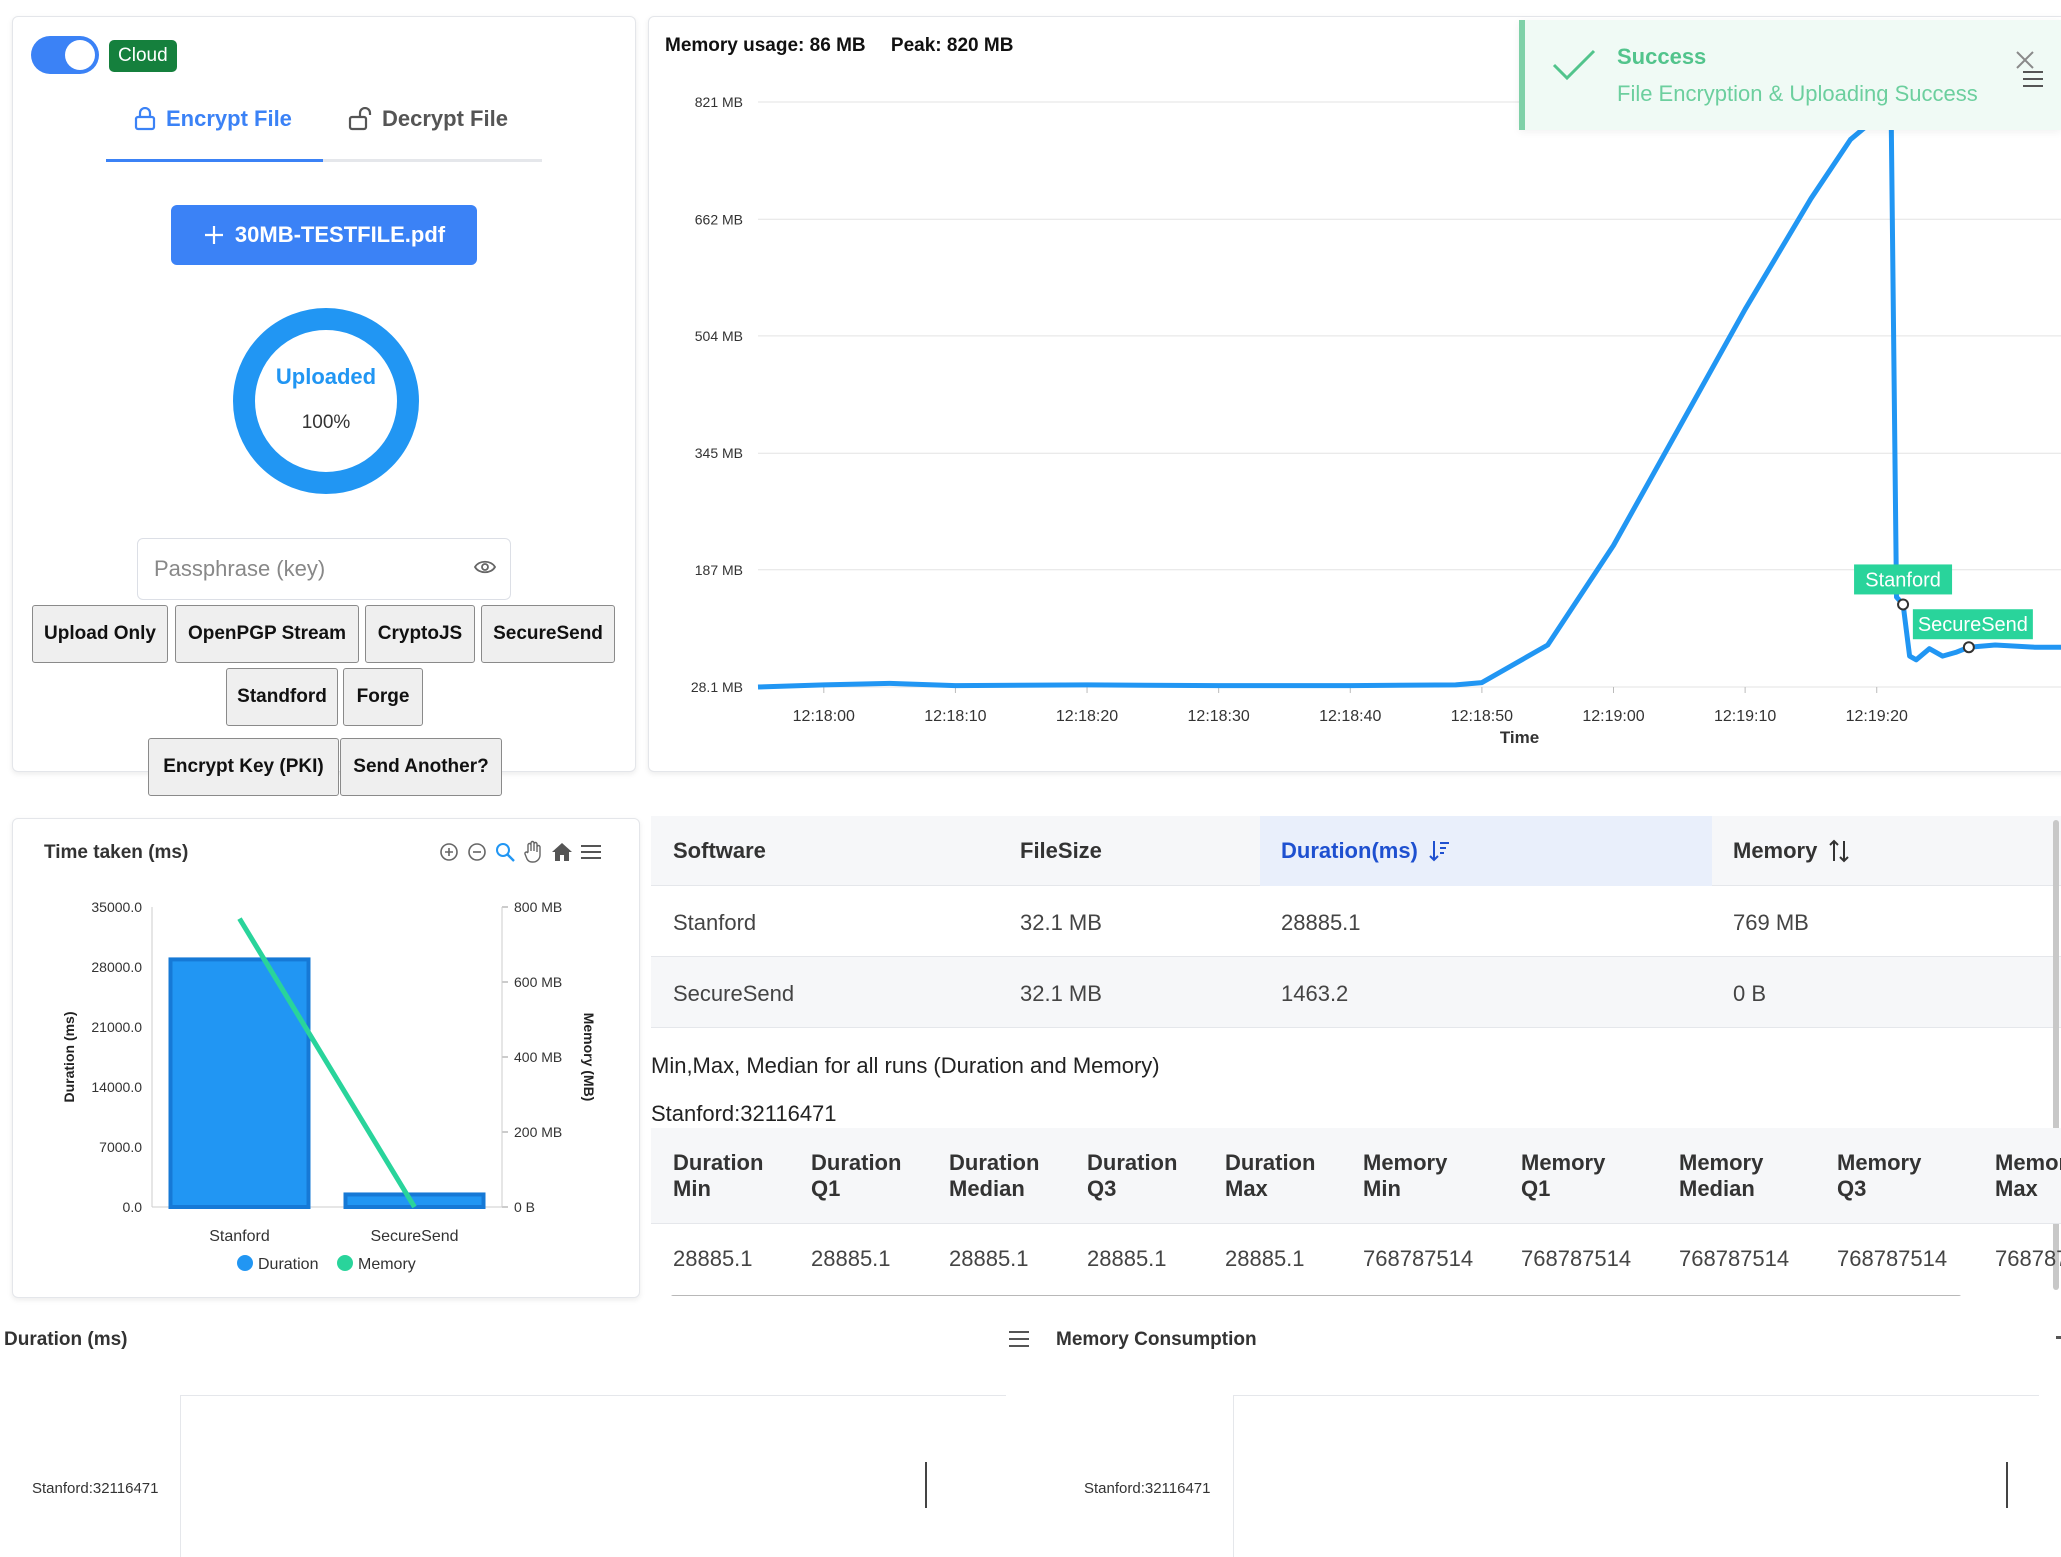 The height and width of the screenshot is (1557, 2061). I want to click on zoom-in-icon, so click(449, 852).